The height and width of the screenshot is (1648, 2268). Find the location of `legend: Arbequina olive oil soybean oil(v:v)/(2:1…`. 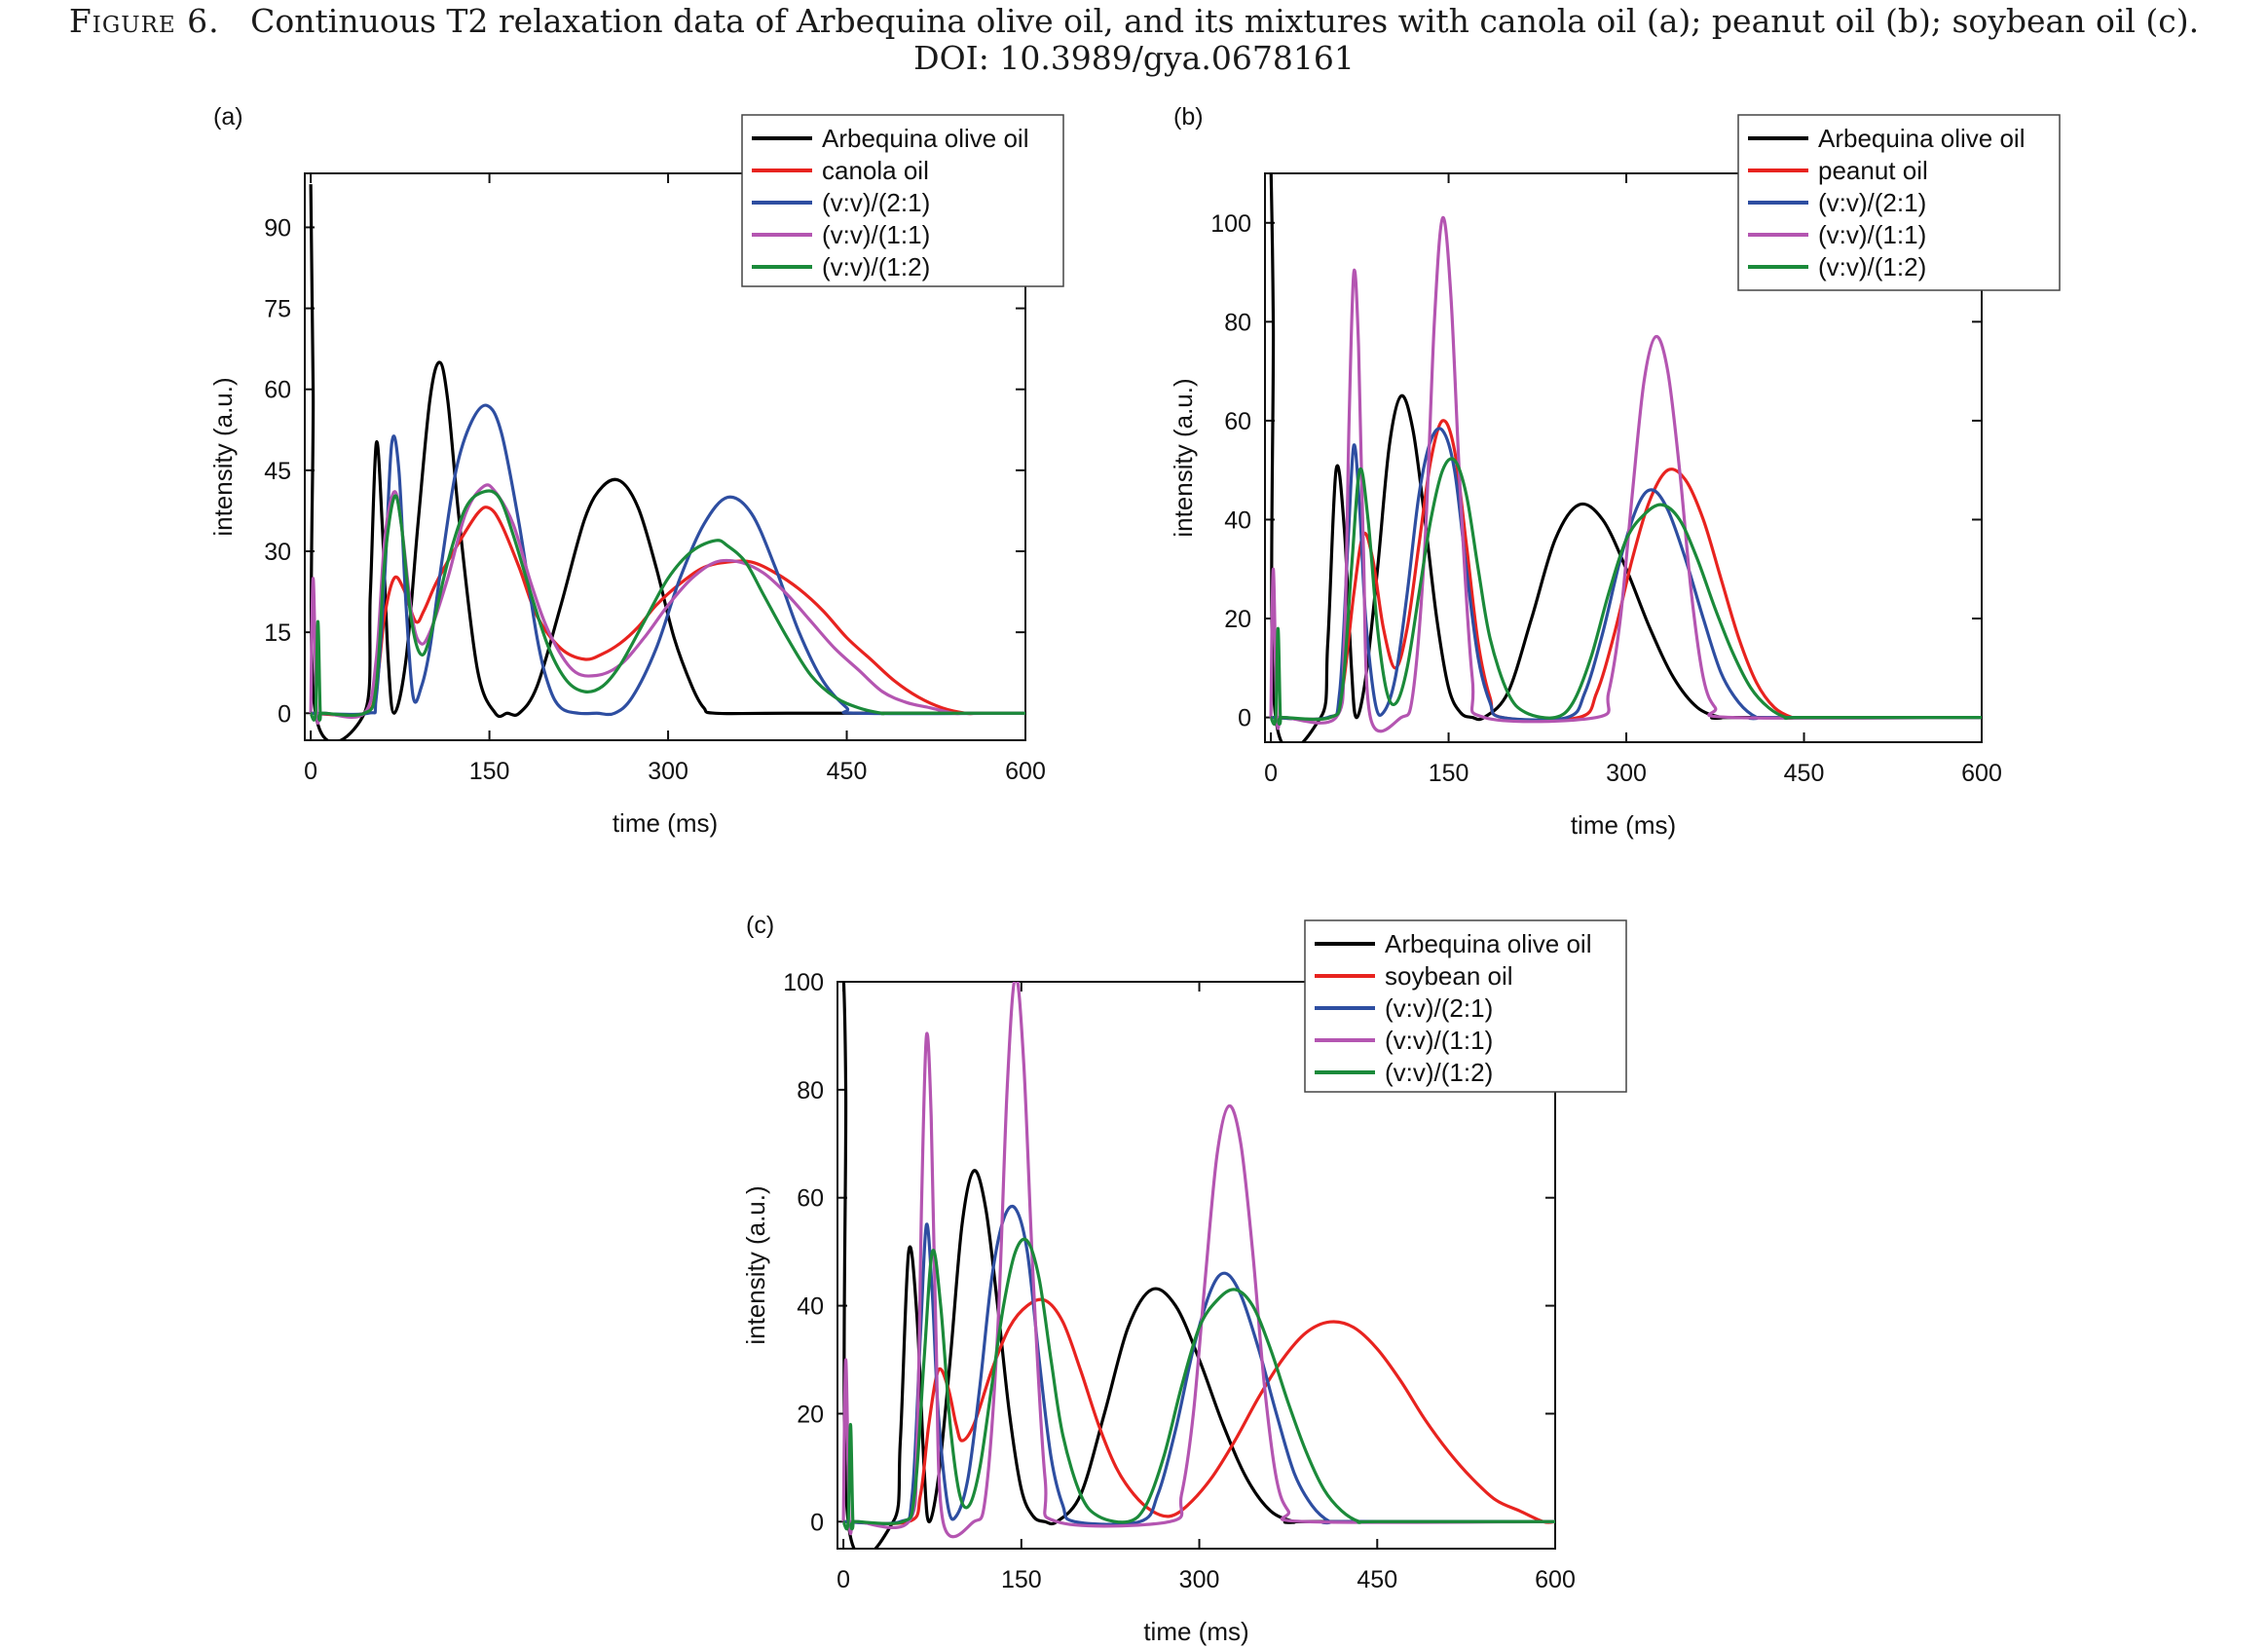

legend: Arbequina olive oil soybean oil(v:v)/(2:1… is located at coordinates (1465, 1006).